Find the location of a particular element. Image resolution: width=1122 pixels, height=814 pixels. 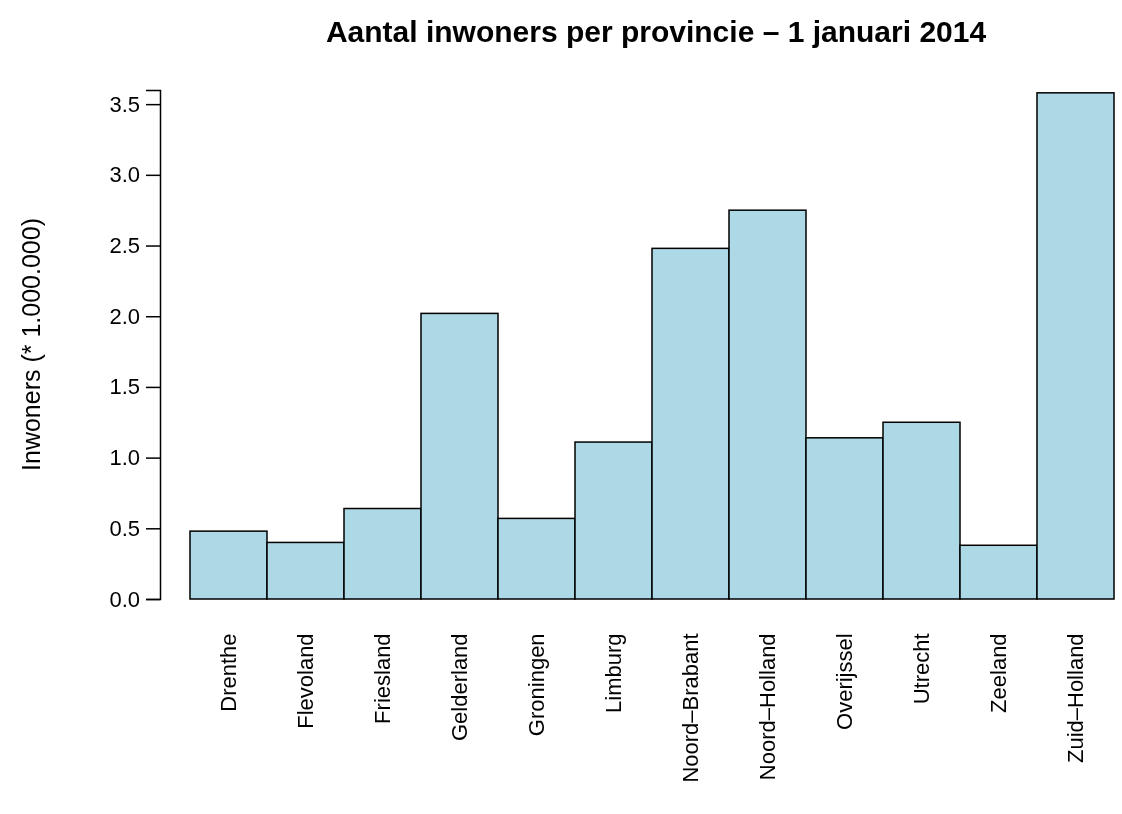

y-tick-label: 0.5 is located at coordinates (124, 528).